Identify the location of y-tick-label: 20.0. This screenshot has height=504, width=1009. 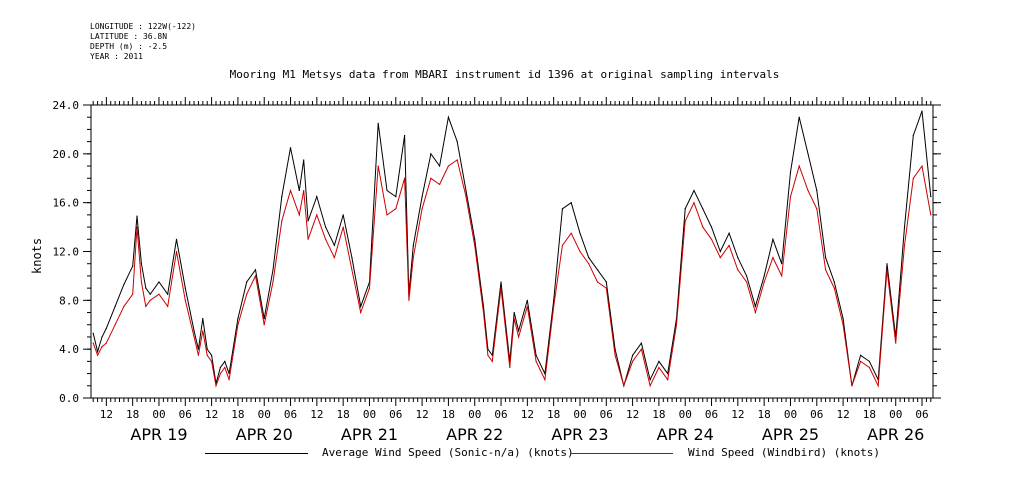
(66, 154).